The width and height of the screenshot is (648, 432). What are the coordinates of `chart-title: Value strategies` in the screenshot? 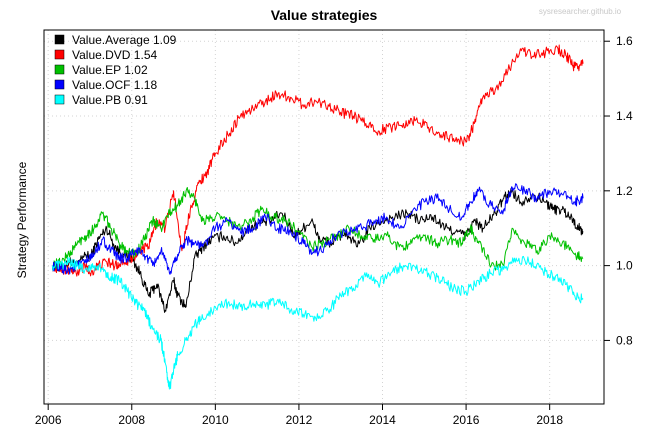 It's located at (324, 15).